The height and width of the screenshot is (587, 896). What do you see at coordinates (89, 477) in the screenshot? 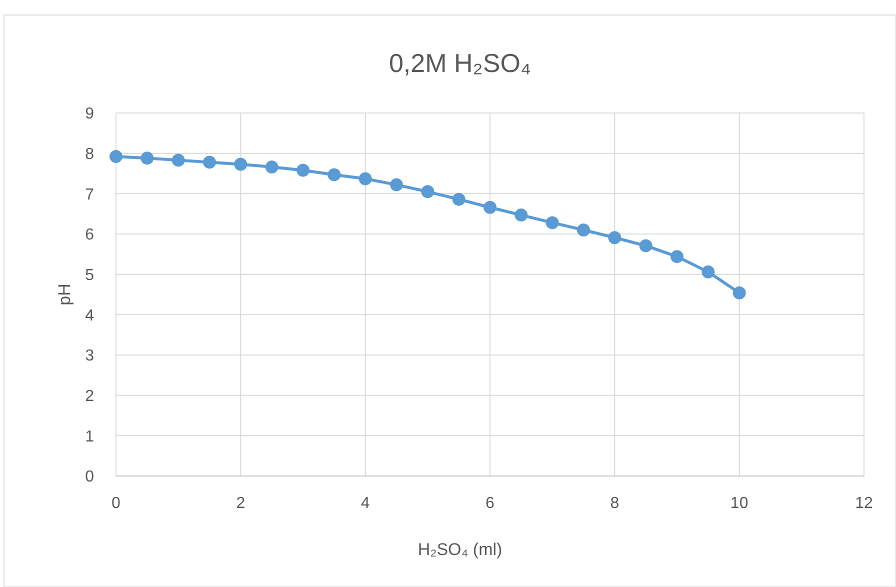
I see `y-tick-label: 0` at bounding box center [89, 477].